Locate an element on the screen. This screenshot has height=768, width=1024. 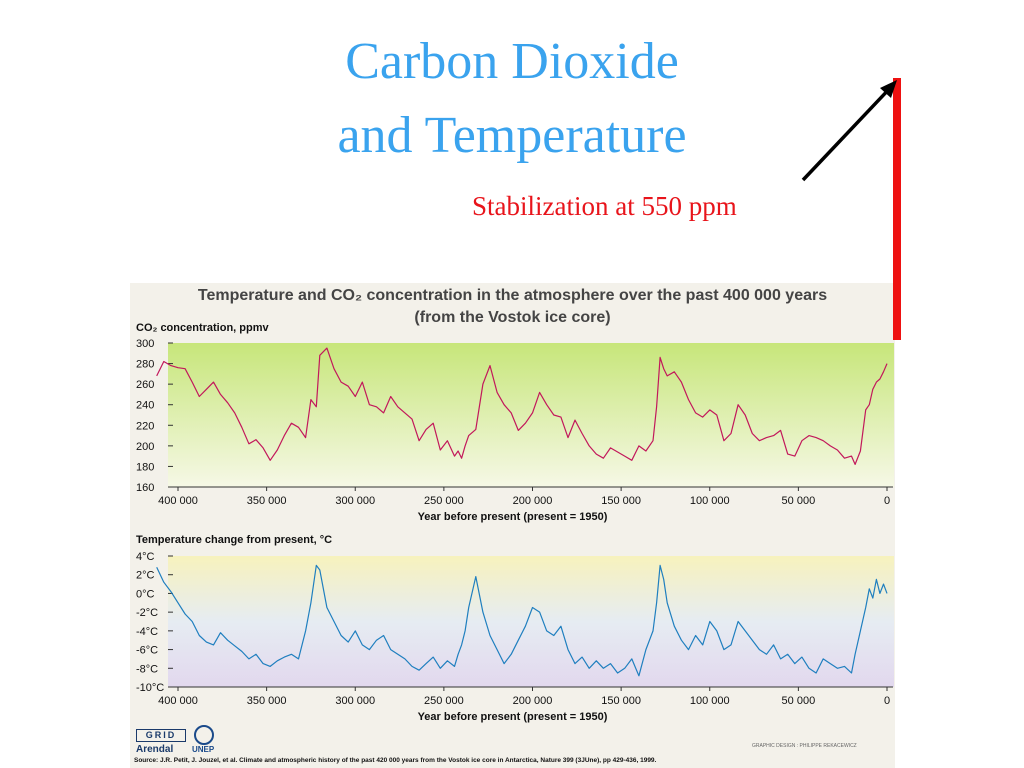
temp-ytick-label: 0°C is located at coordinates (145, 594).